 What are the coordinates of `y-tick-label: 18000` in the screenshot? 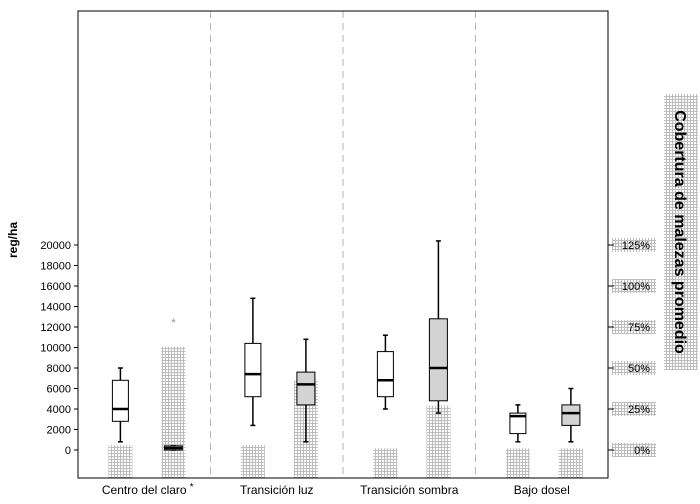 It's located at (55, 267).